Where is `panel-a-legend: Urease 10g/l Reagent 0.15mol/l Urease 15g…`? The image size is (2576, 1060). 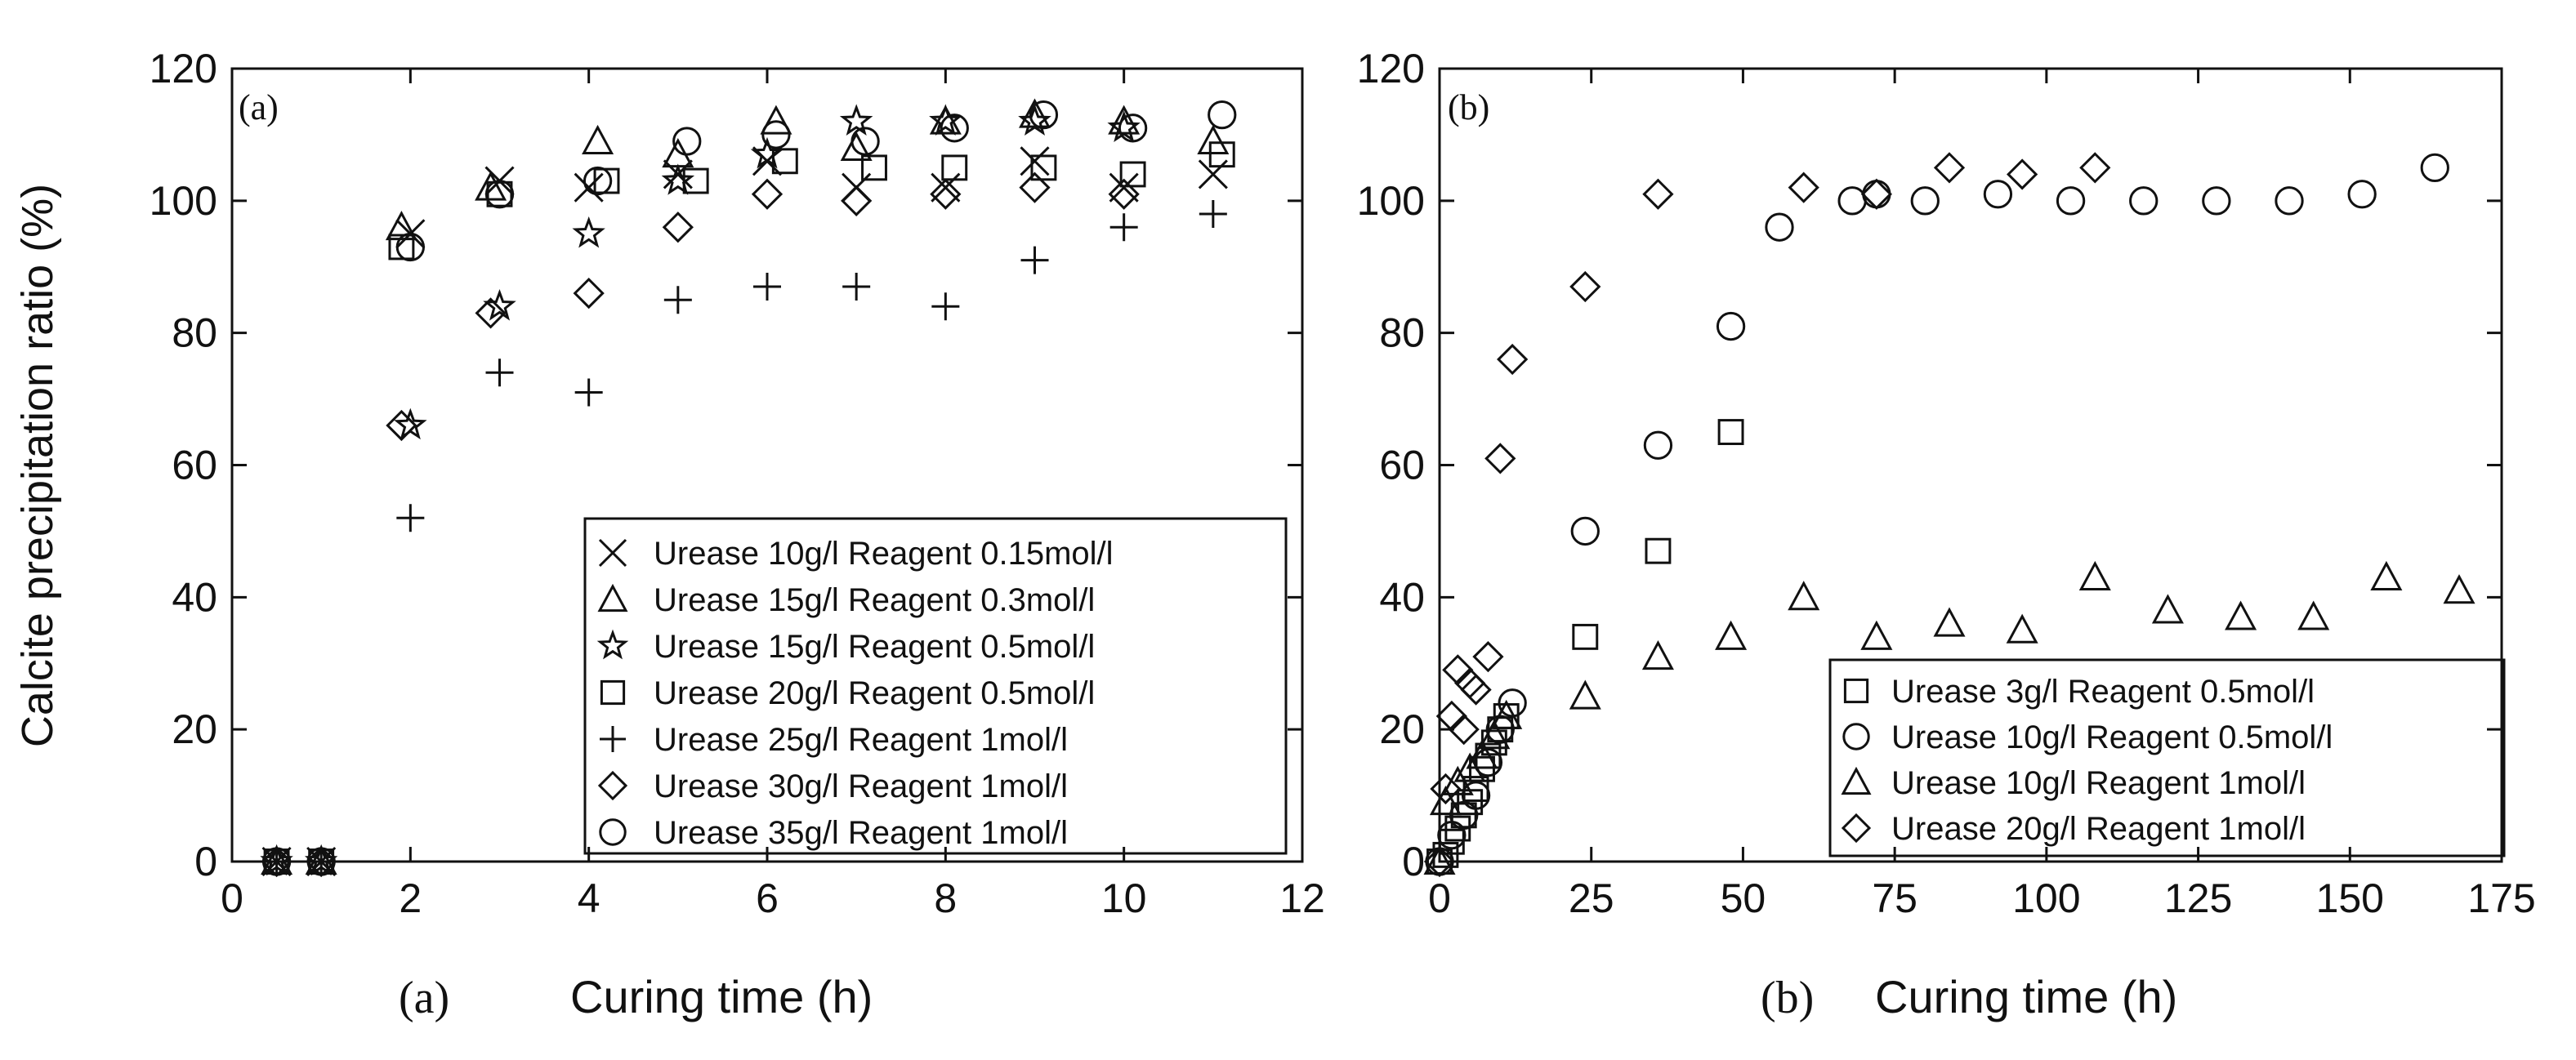
panel-a-legend: Urease 10g/l Reagent 0.15mol/l Urease 15g… is located at coordinates (936, 686).